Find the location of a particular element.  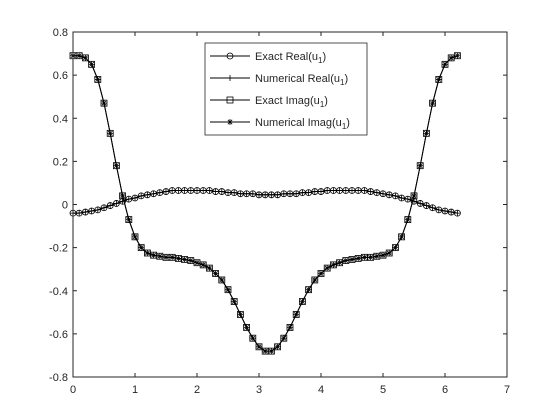

y-tick-label: -0.8 is located at coordinates (58, 378).